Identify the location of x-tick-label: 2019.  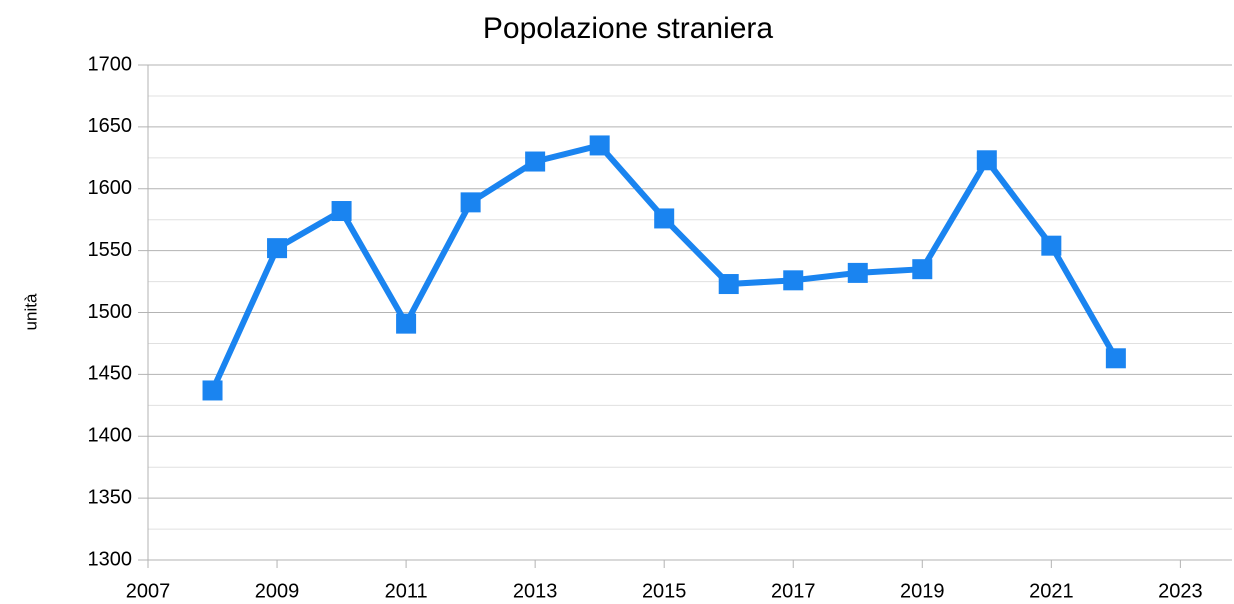
(922, 591).